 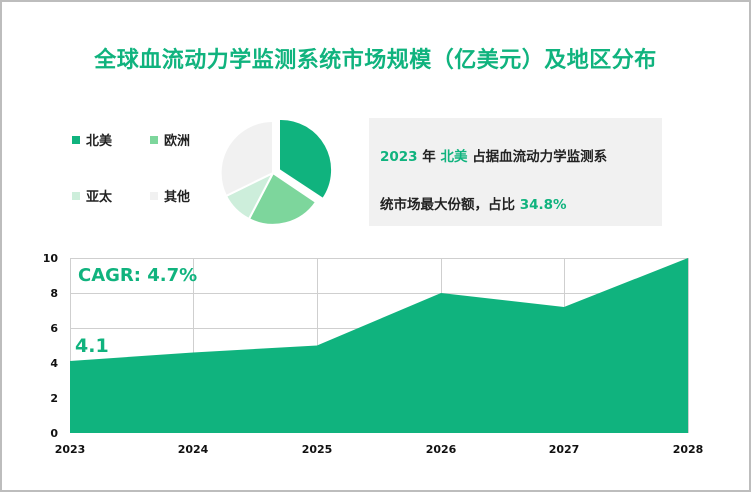 I want to click on chart-title: 全球血流动力学监测系统市场规模（亿美元）及地区分布, so click(x=375, y=60).